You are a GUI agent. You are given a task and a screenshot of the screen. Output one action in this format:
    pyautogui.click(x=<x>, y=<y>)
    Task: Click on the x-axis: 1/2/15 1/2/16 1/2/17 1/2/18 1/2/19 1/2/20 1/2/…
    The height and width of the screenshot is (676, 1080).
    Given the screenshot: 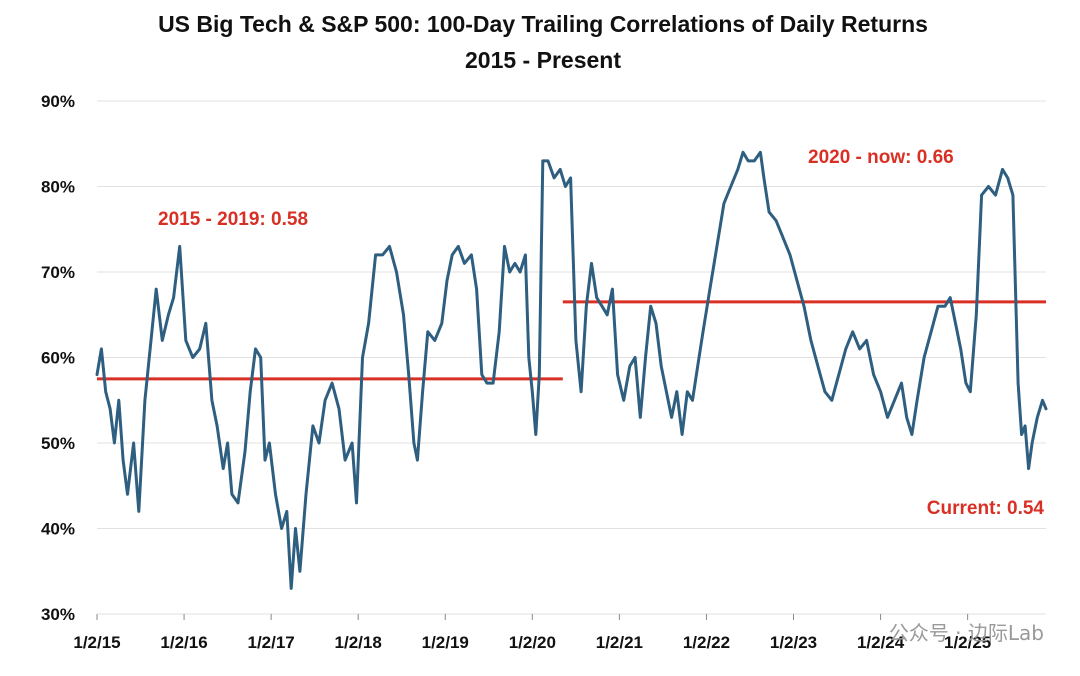 What is the action you would take?
    pyautogui.click(x=532, y=633)
    